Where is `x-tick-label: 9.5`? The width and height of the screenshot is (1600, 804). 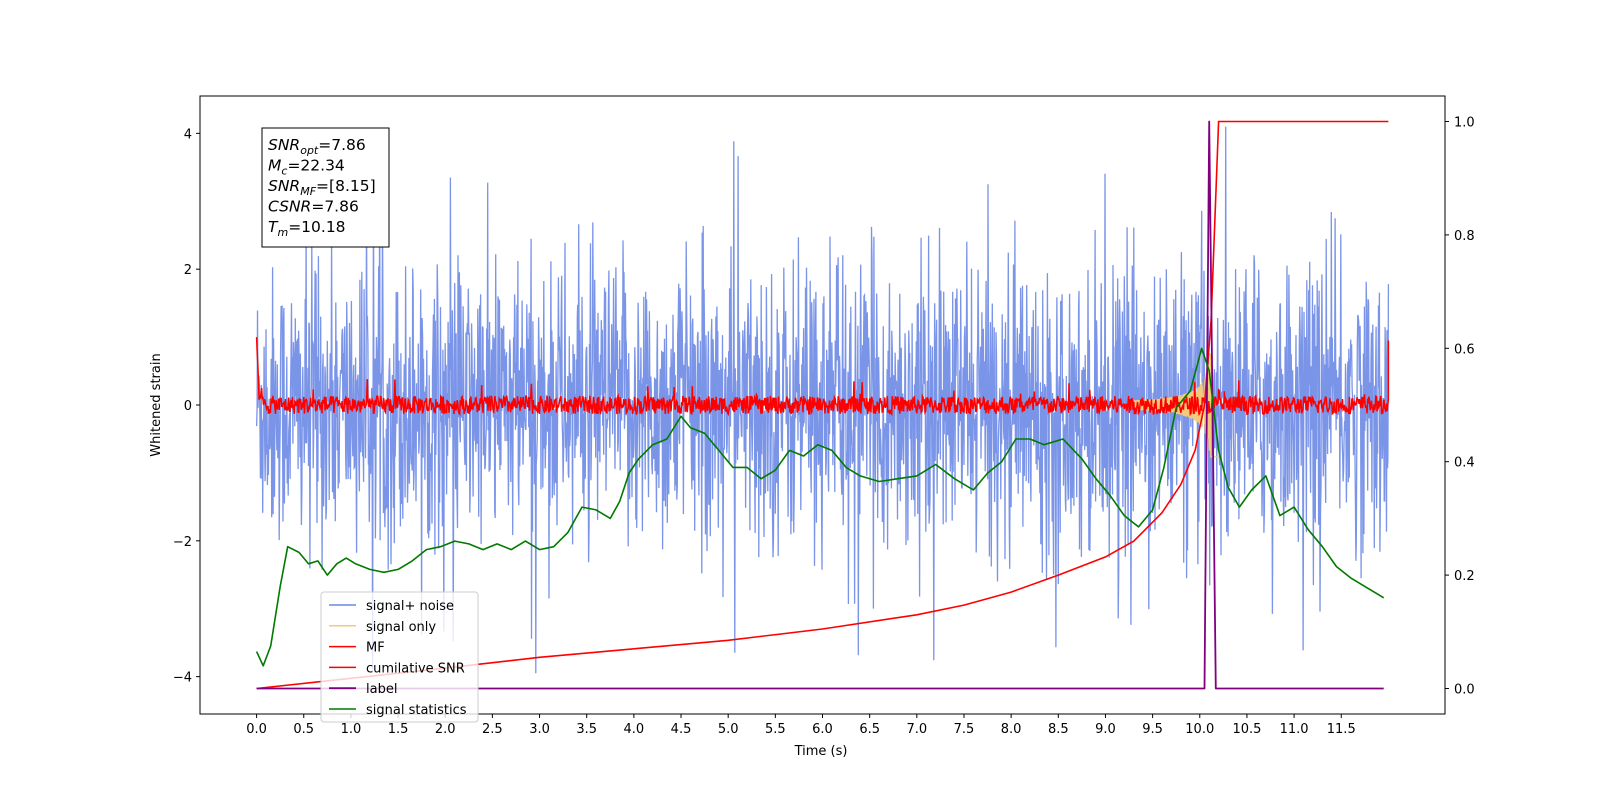
x-tick-label: 9.5 is located at coordinates (1152, 729).